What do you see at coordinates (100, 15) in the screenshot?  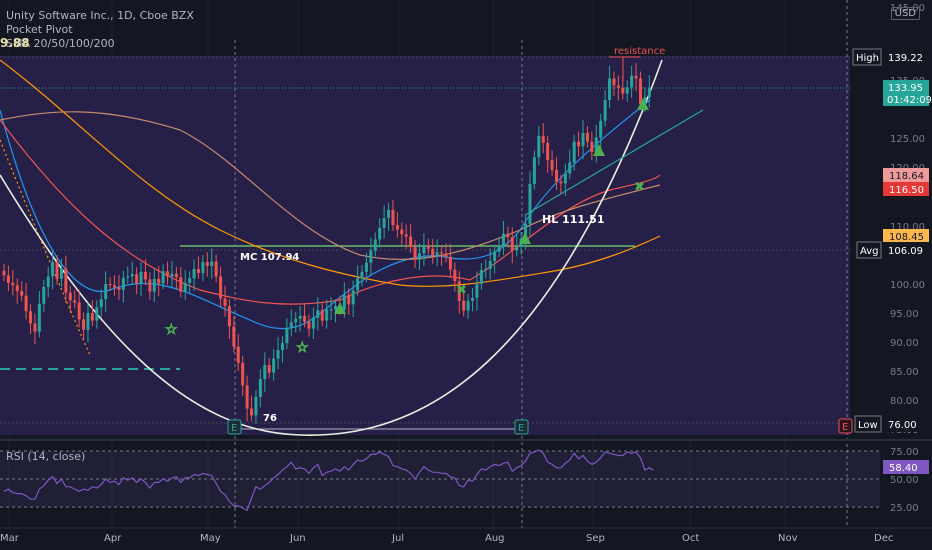 I see `symbol-title: Unity Software Inc., 1D, Cboe BZX` at bounding box center [100, 15].